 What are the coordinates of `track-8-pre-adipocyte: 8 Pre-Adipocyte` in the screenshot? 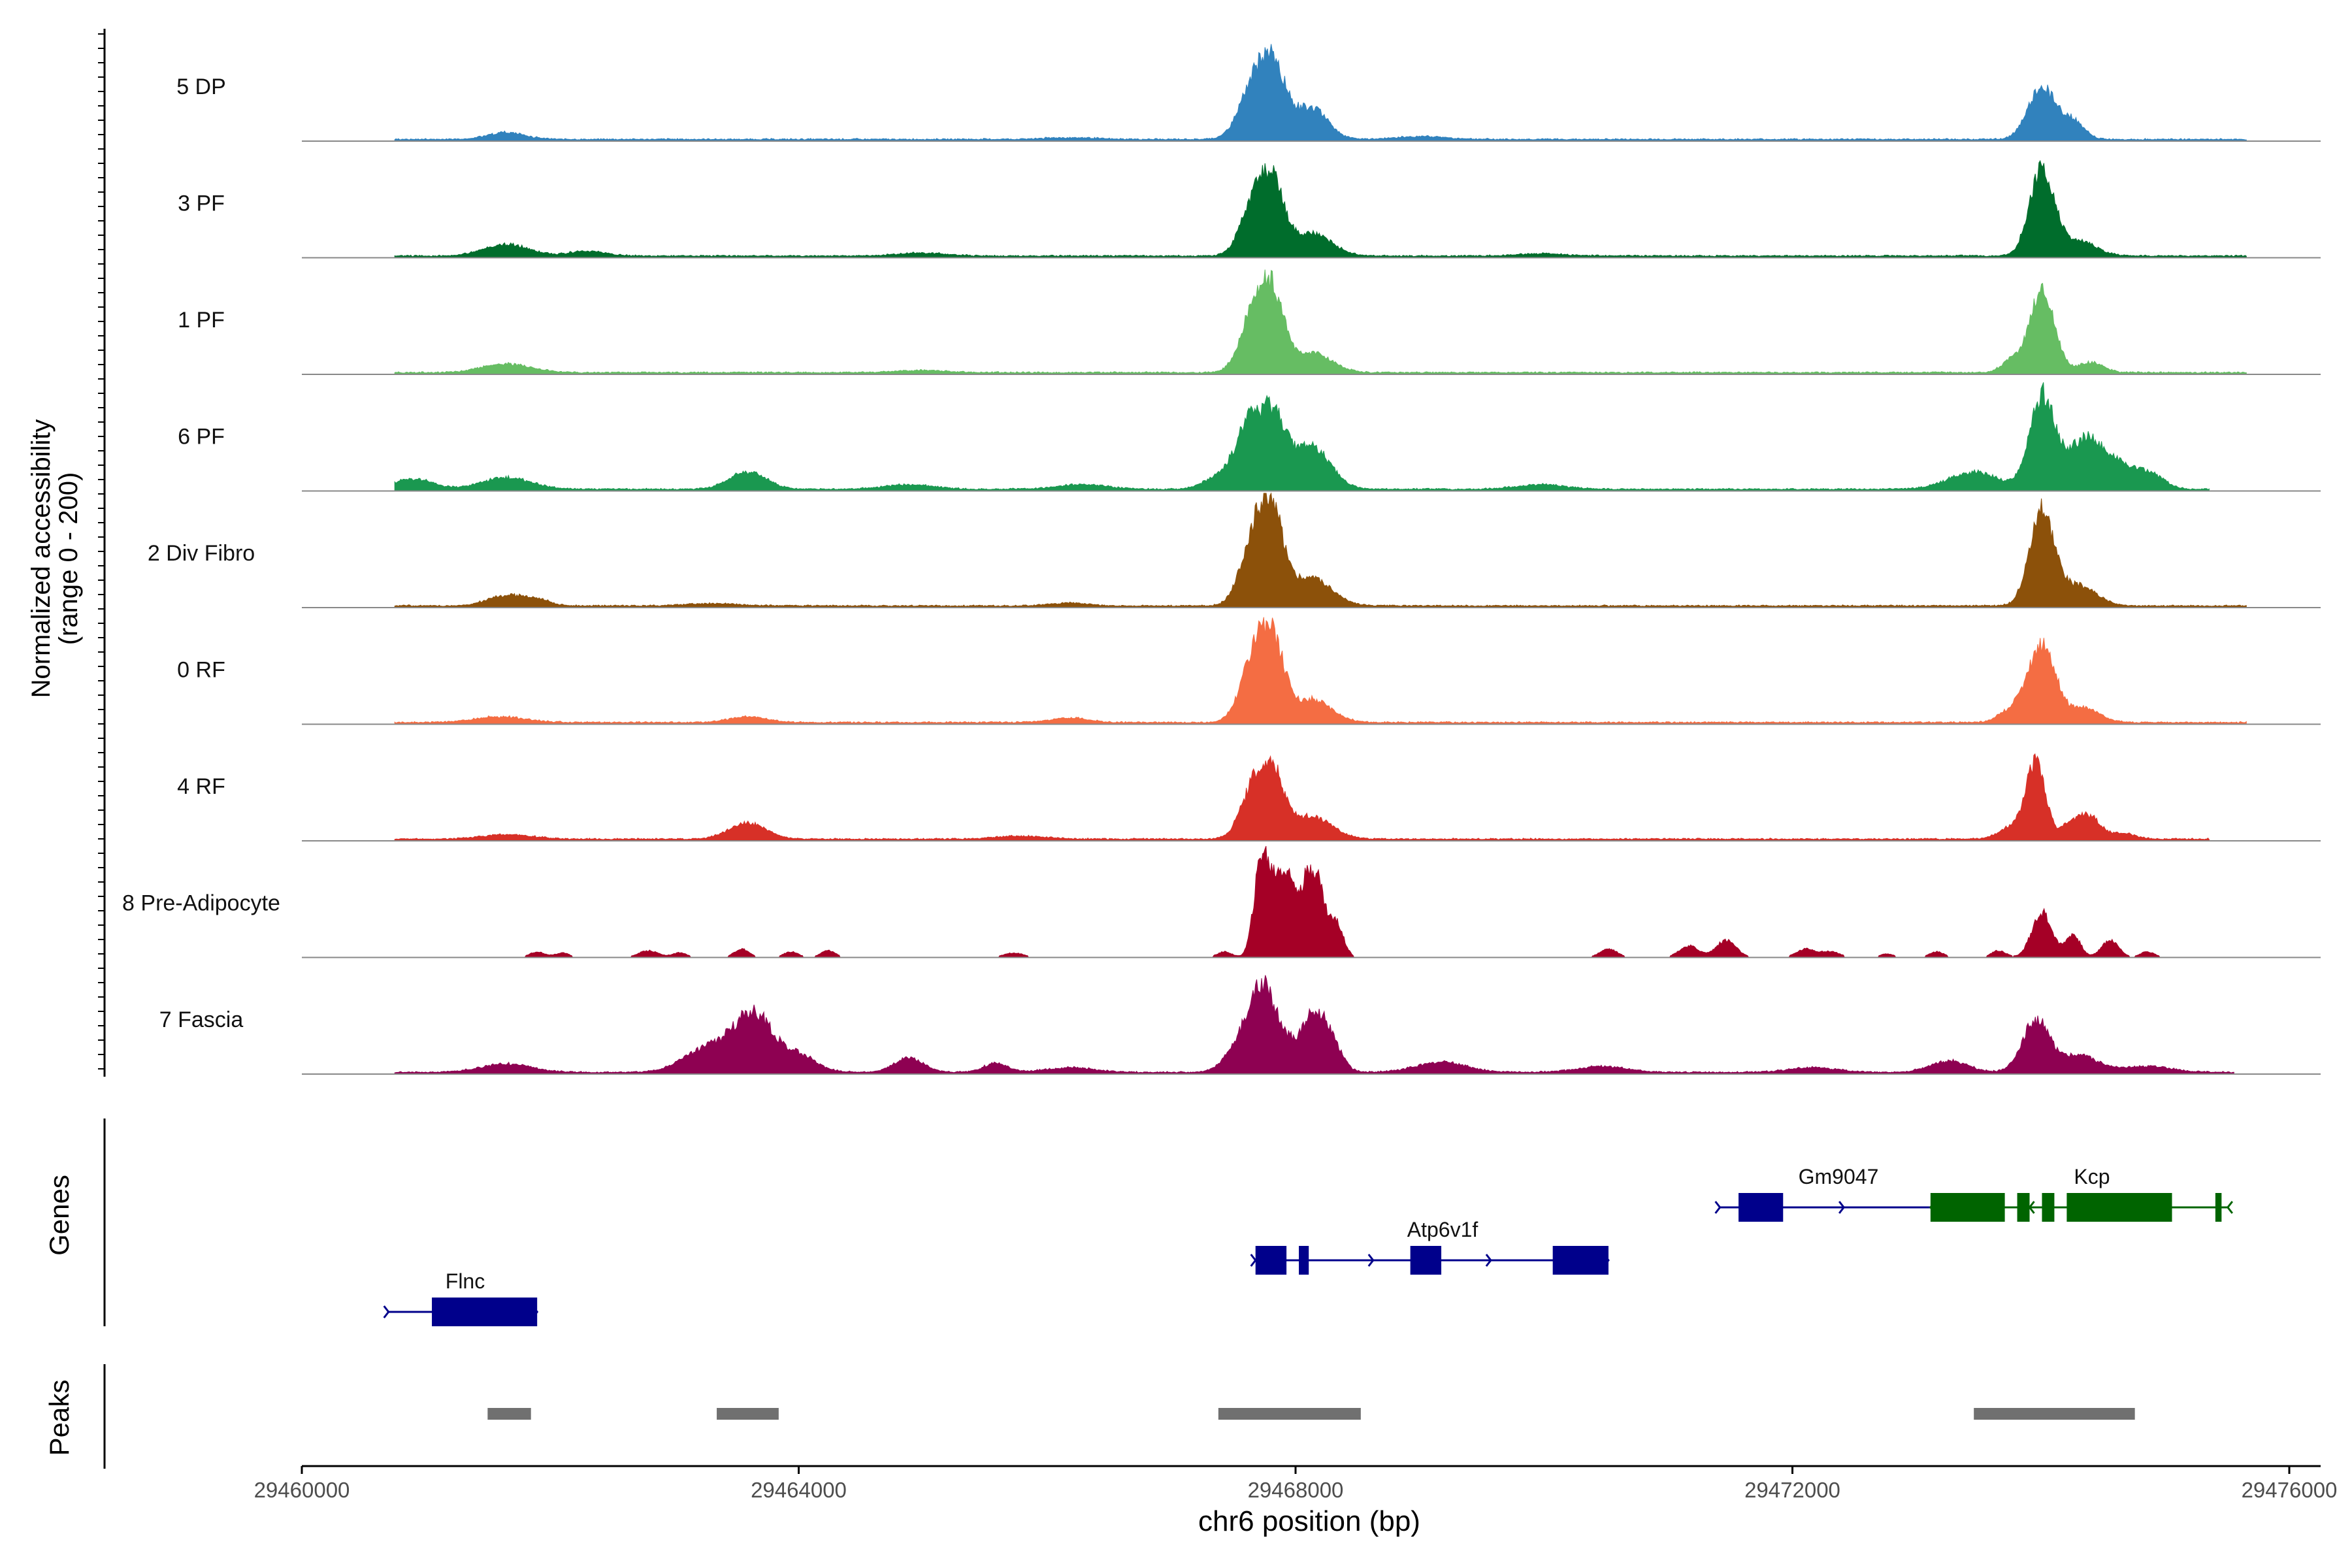 It's located at (1221, 901).